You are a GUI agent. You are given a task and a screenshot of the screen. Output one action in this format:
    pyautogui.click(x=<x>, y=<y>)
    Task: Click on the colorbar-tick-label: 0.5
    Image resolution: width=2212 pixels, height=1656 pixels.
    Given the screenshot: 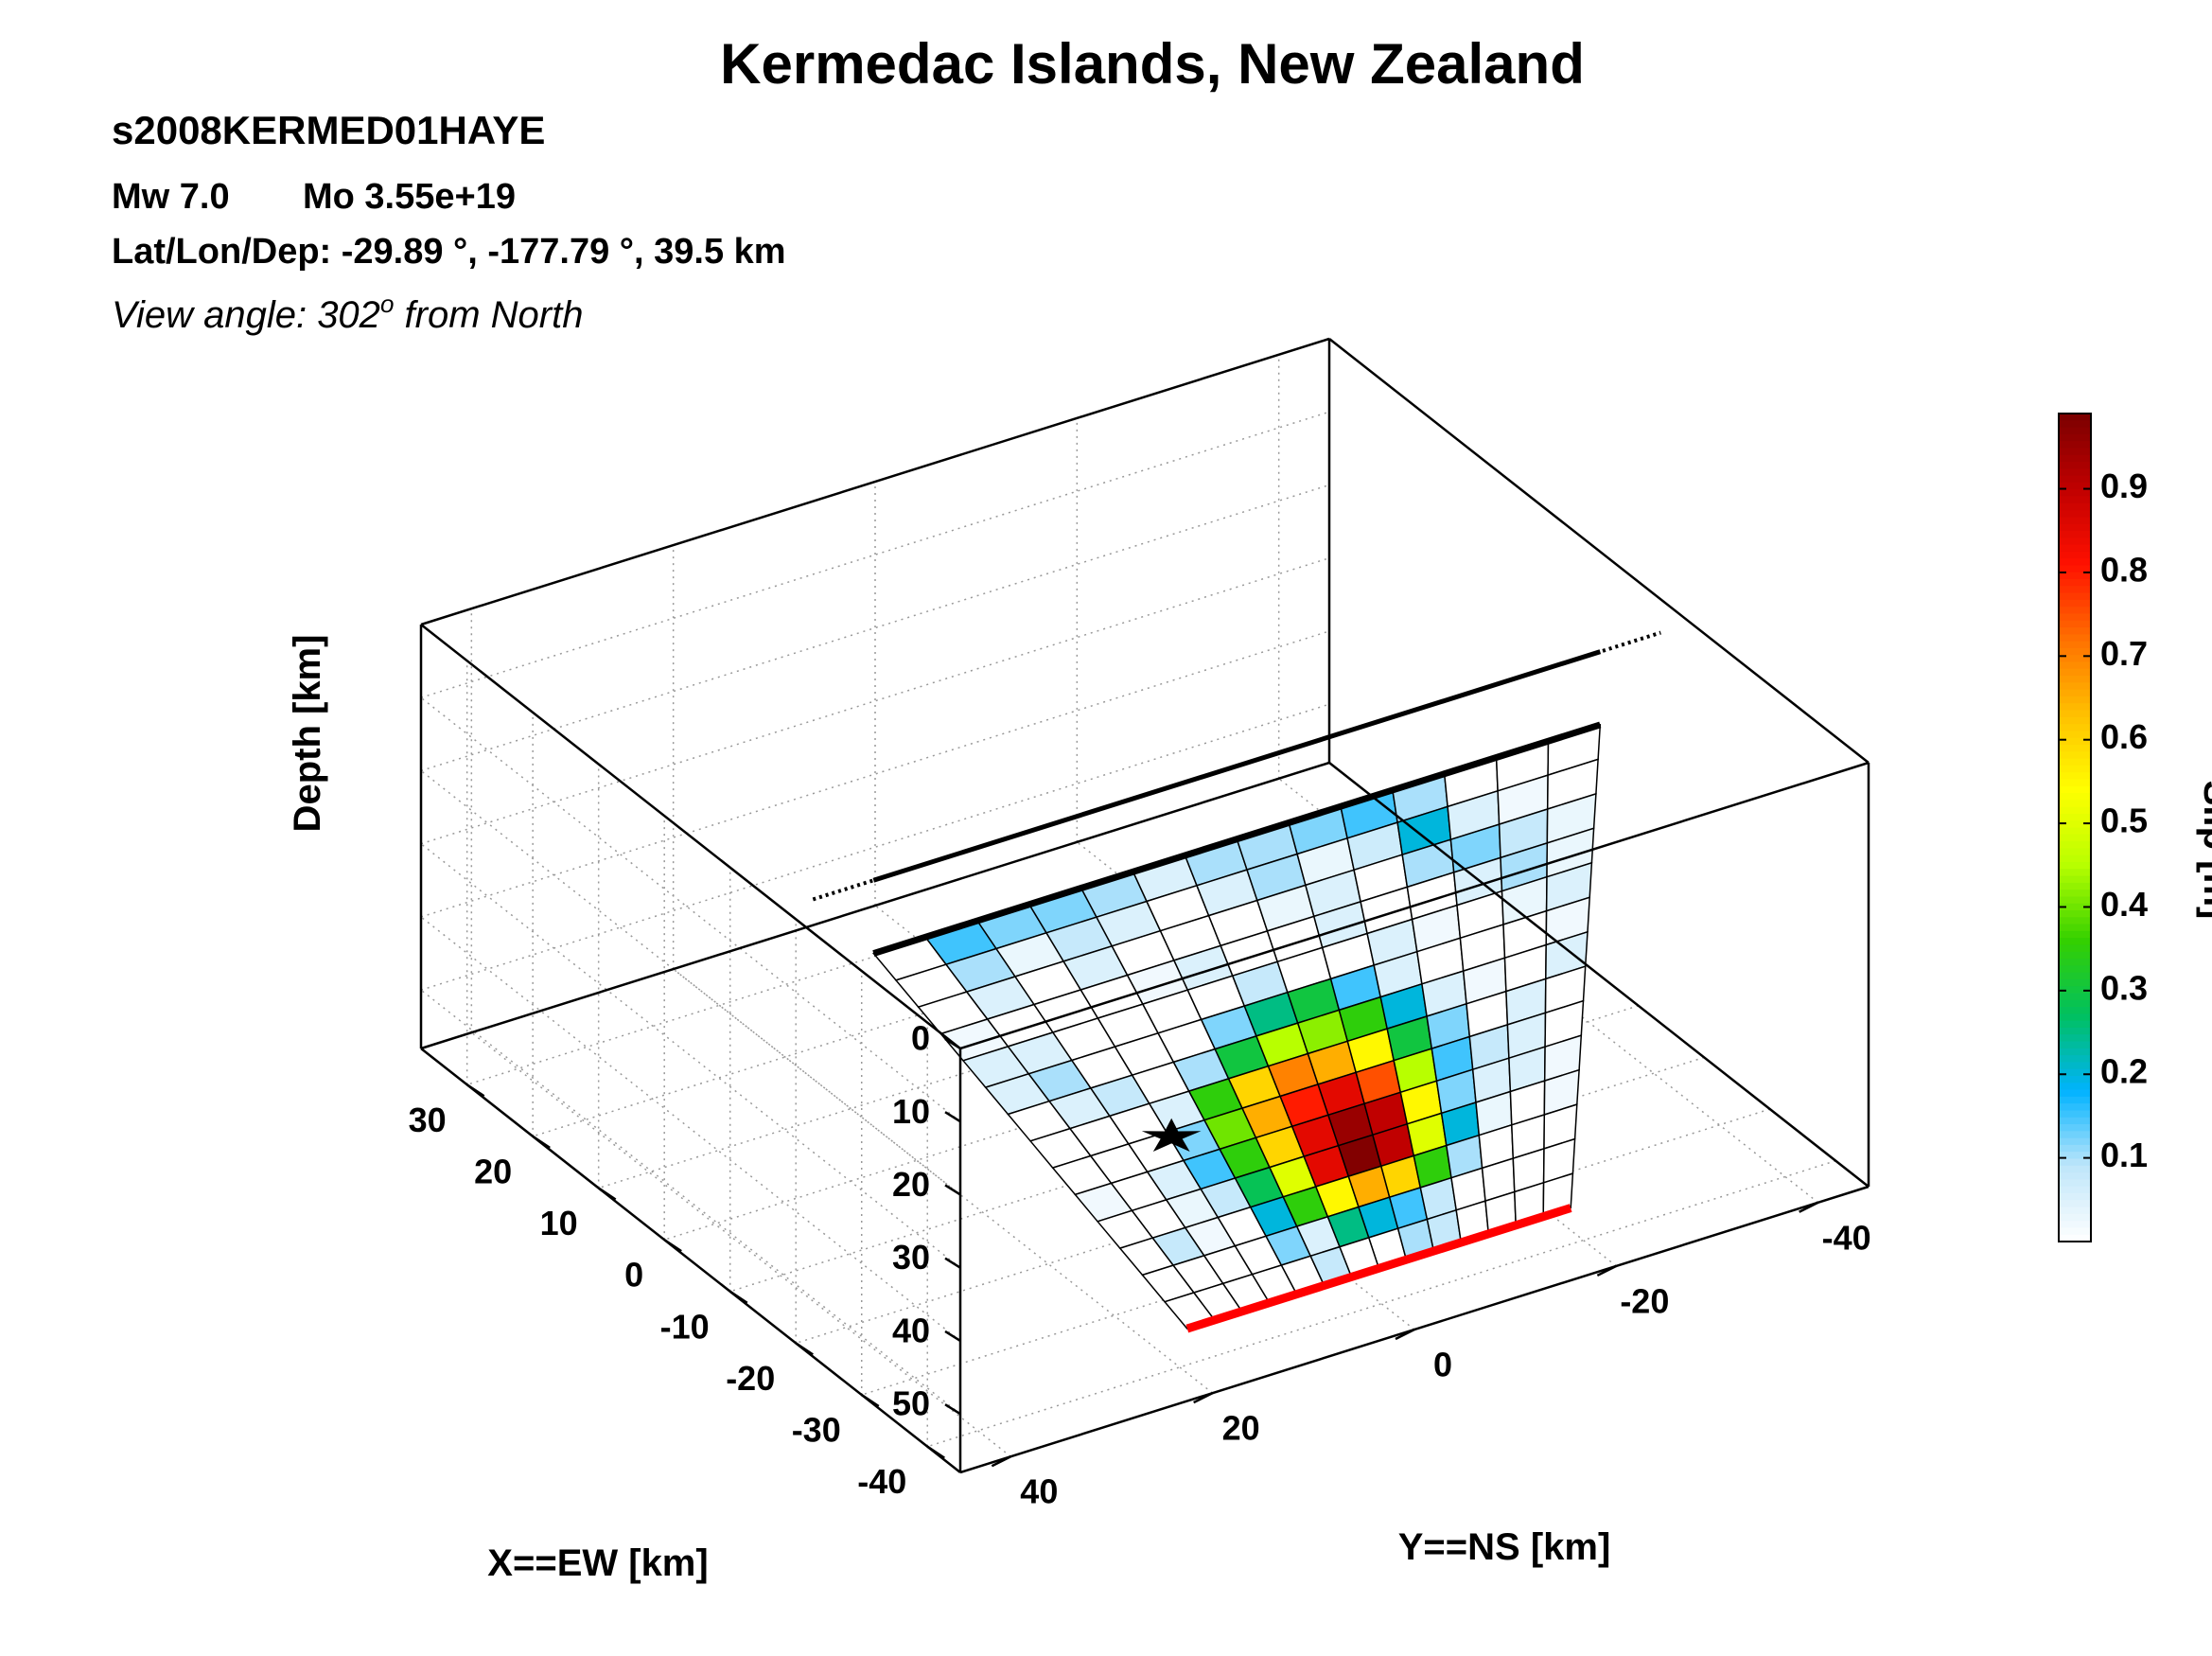 What is the action you would take?
    pyautogui.click(x=2124, y=821)
    